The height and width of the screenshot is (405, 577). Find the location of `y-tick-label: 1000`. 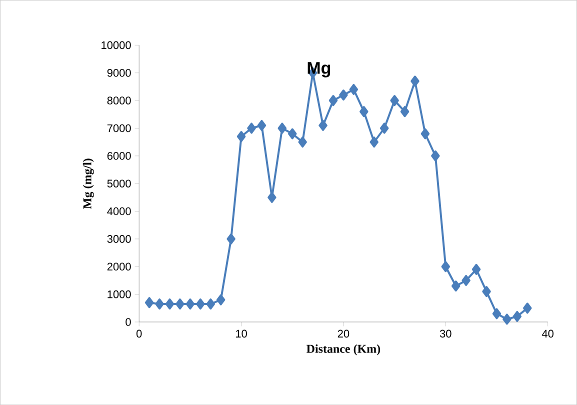

y-tick-label: 1000 is located at coordinates (119, 294).